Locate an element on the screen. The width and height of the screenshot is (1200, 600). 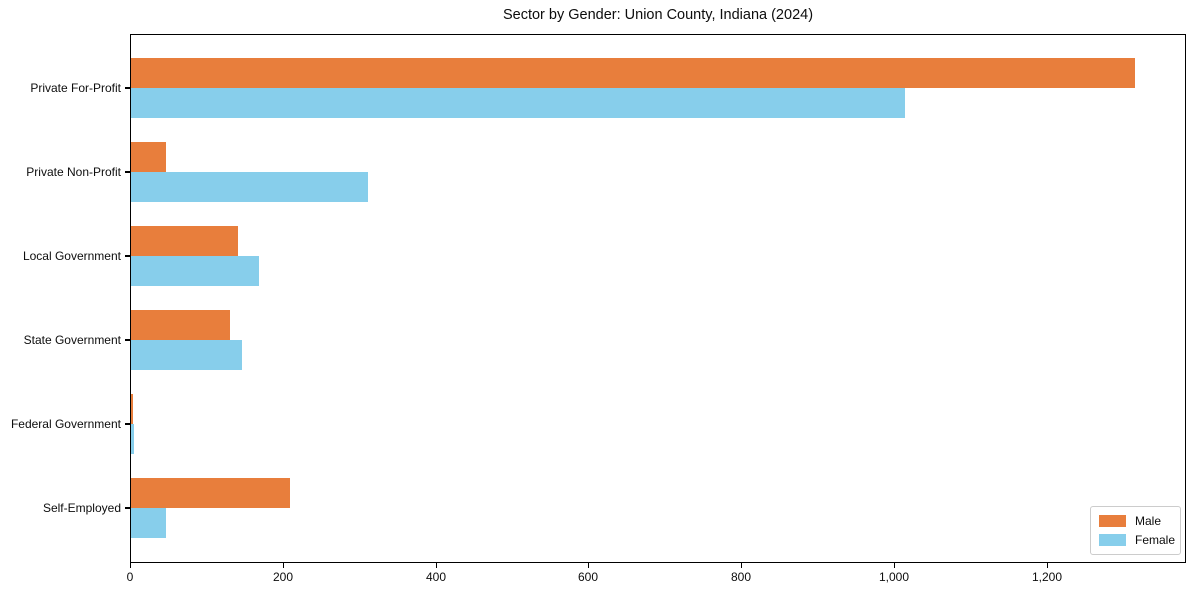
legend-label-female: Female is located at coordinates (1155, 540).